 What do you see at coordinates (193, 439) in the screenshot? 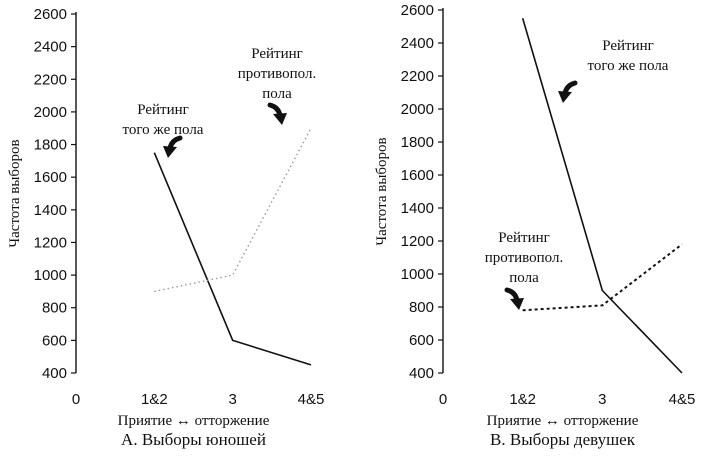
I see `chart-caption: А. Выборы юношей` at bounding box center [193, 439].